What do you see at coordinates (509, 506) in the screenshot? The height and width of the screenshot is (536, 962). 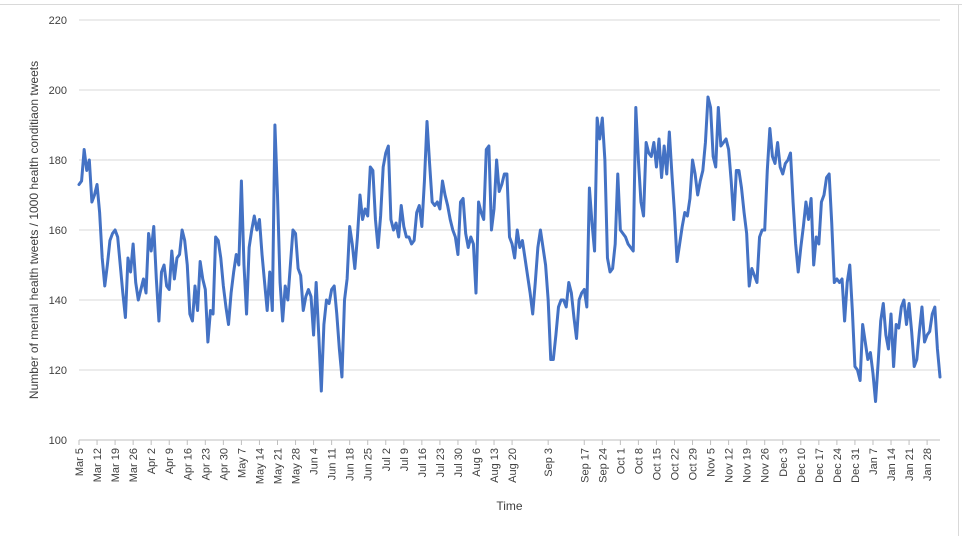 I see `x-axis-title: Time` at bounding box center [509, 506].